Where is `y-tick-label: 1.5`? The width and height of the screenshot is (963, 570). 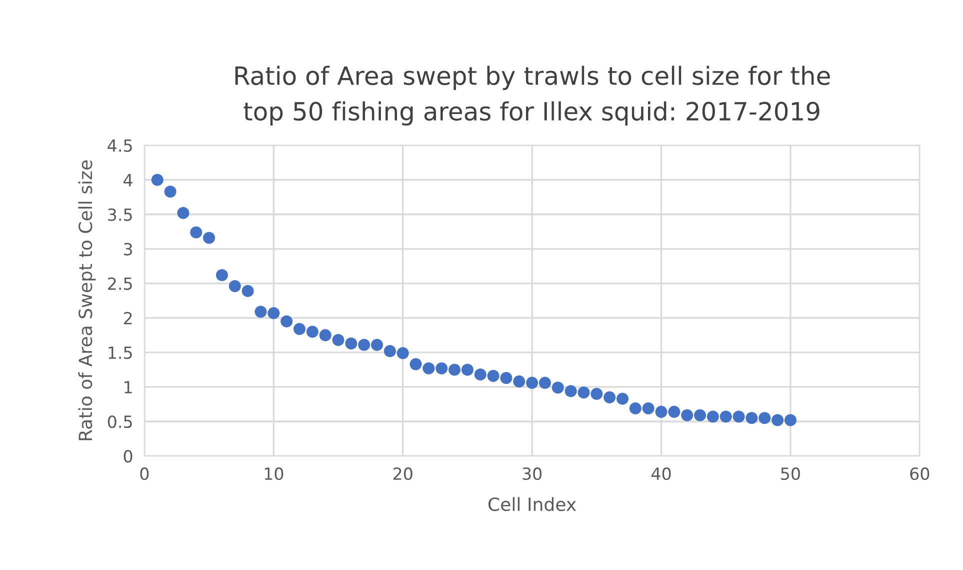
y-tick-label: 1.5 is located at coordinates (120, 353).